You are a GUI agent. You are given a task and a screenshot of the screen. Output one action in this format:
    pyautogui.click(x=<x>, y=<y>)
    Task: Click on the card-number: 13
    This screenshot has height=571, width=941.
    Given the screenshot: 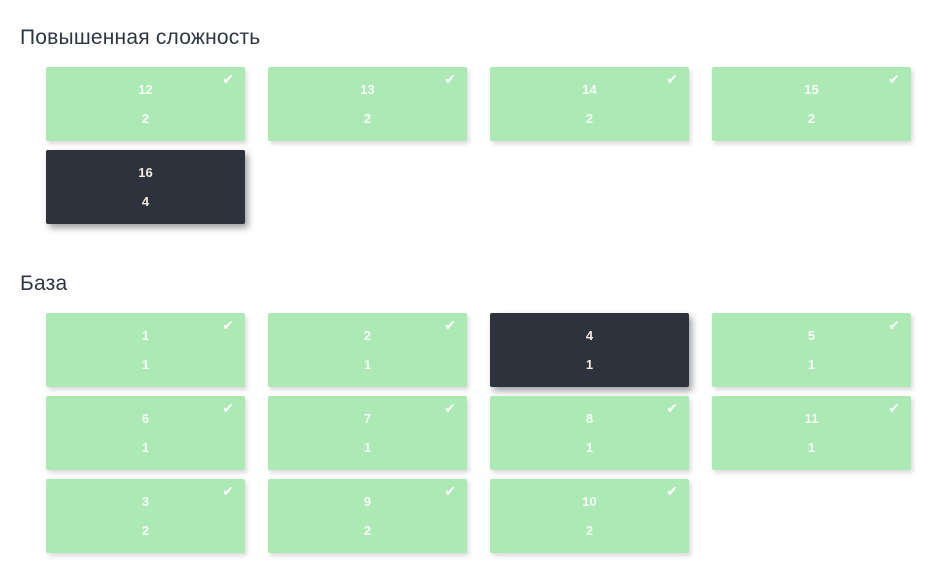 What is the action you would take?
    pyautogui.click(x=367, y=89)
    